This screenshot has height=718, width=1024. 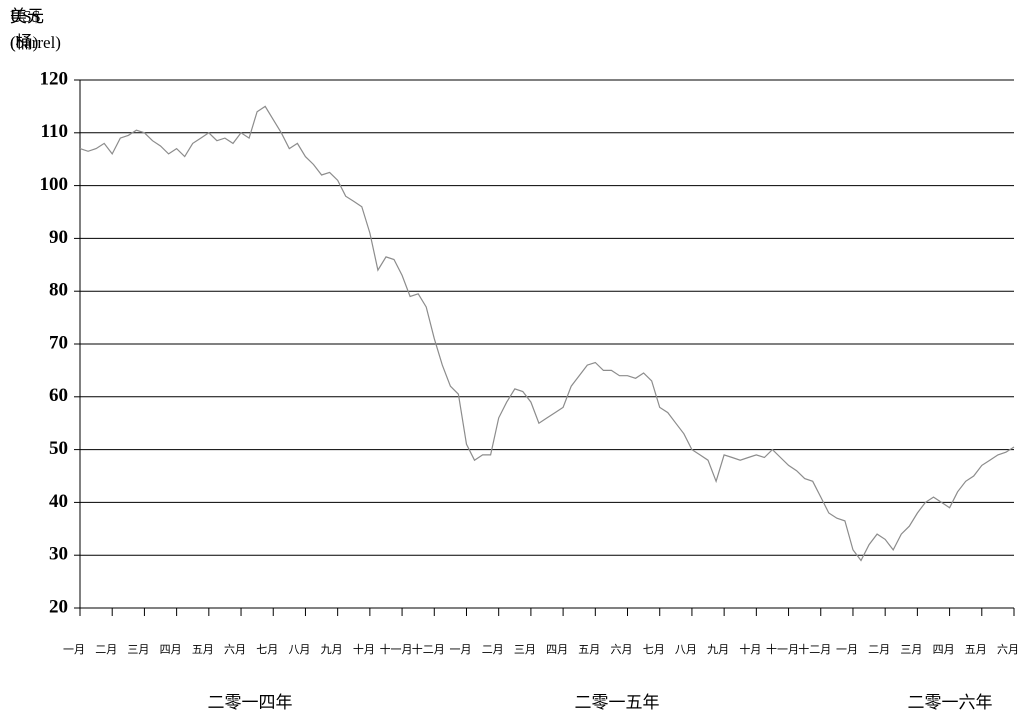 I want to click on y-axis-label: 美元, so click(x=27, y=16).